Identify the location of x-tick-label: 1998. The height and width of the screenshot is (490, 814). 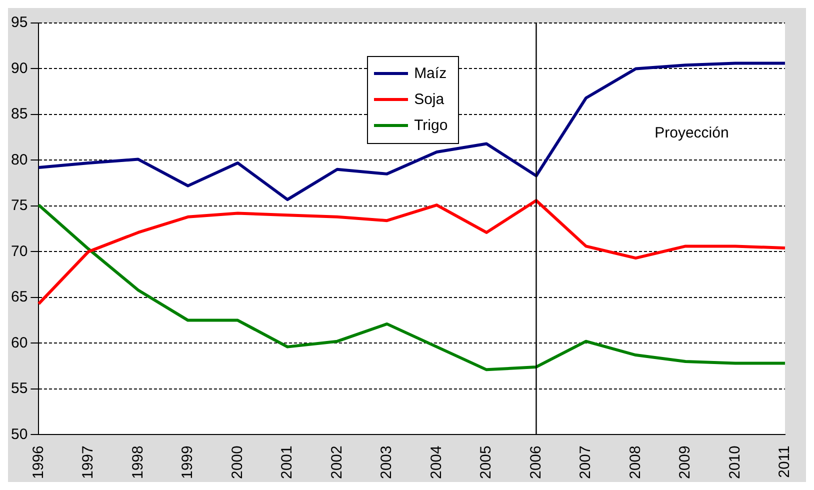
(137, 463).